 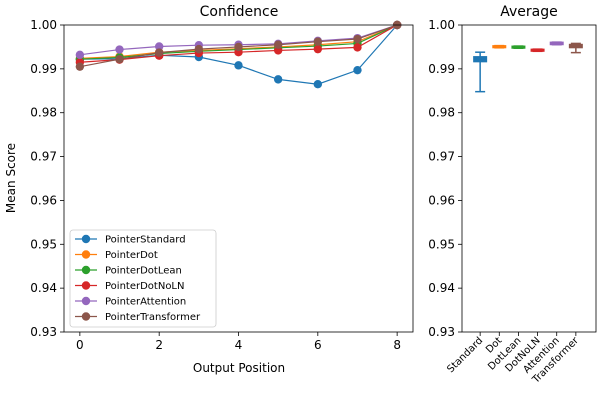 I want to click on average-boxes, so click(x=528, y=67).